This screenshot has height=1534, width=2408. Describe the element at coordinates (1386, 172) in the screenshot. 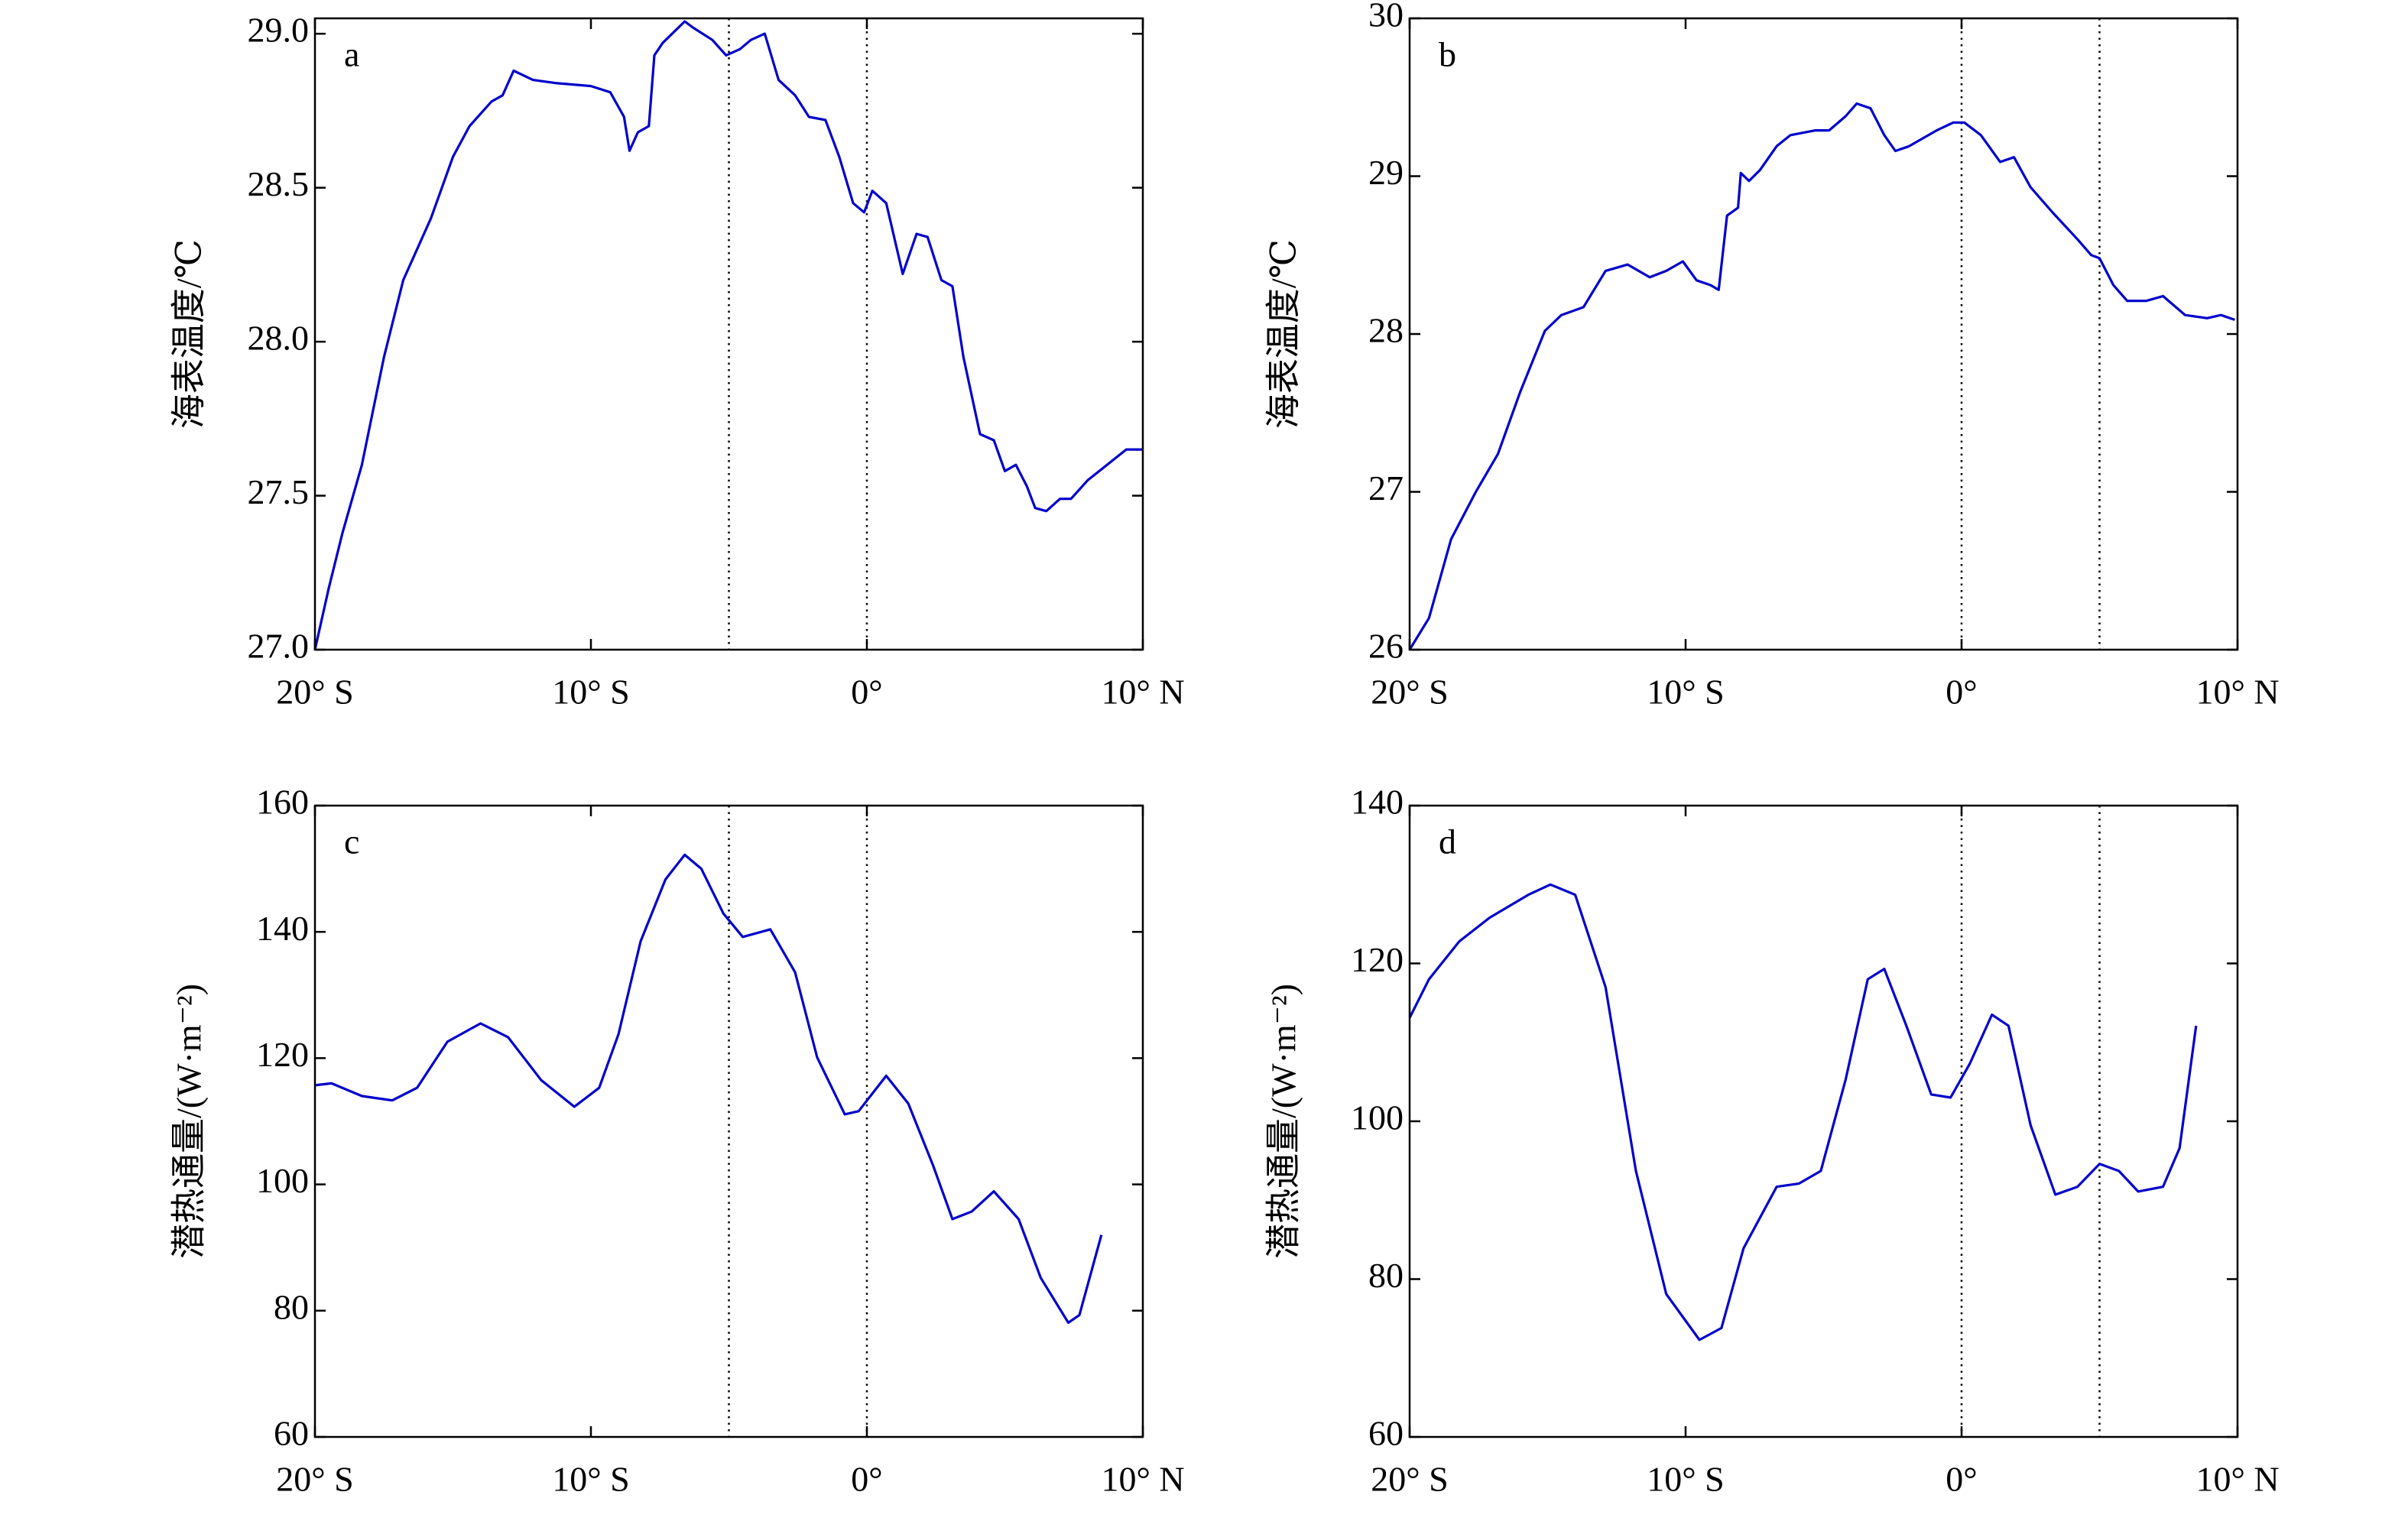

I see `y-tick-label: 29` at that location.